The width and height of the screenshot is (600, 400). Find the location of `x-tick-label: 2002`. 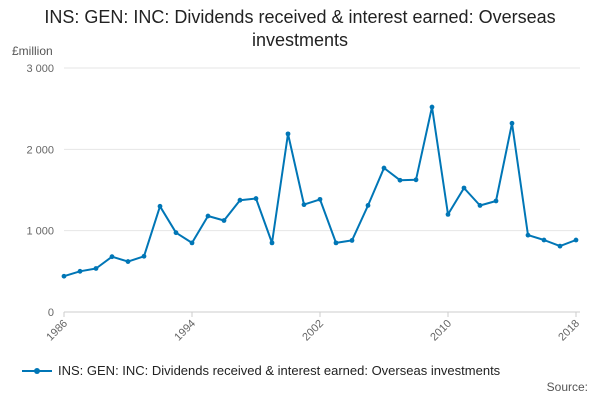

x-tick-label: 2002 is located at coordinates (313, 331).